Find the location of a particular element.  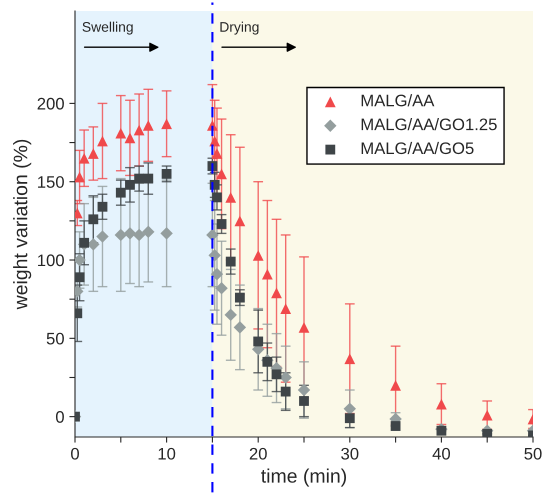

y-tick-label: 0 is located at coordinates (60, 417).